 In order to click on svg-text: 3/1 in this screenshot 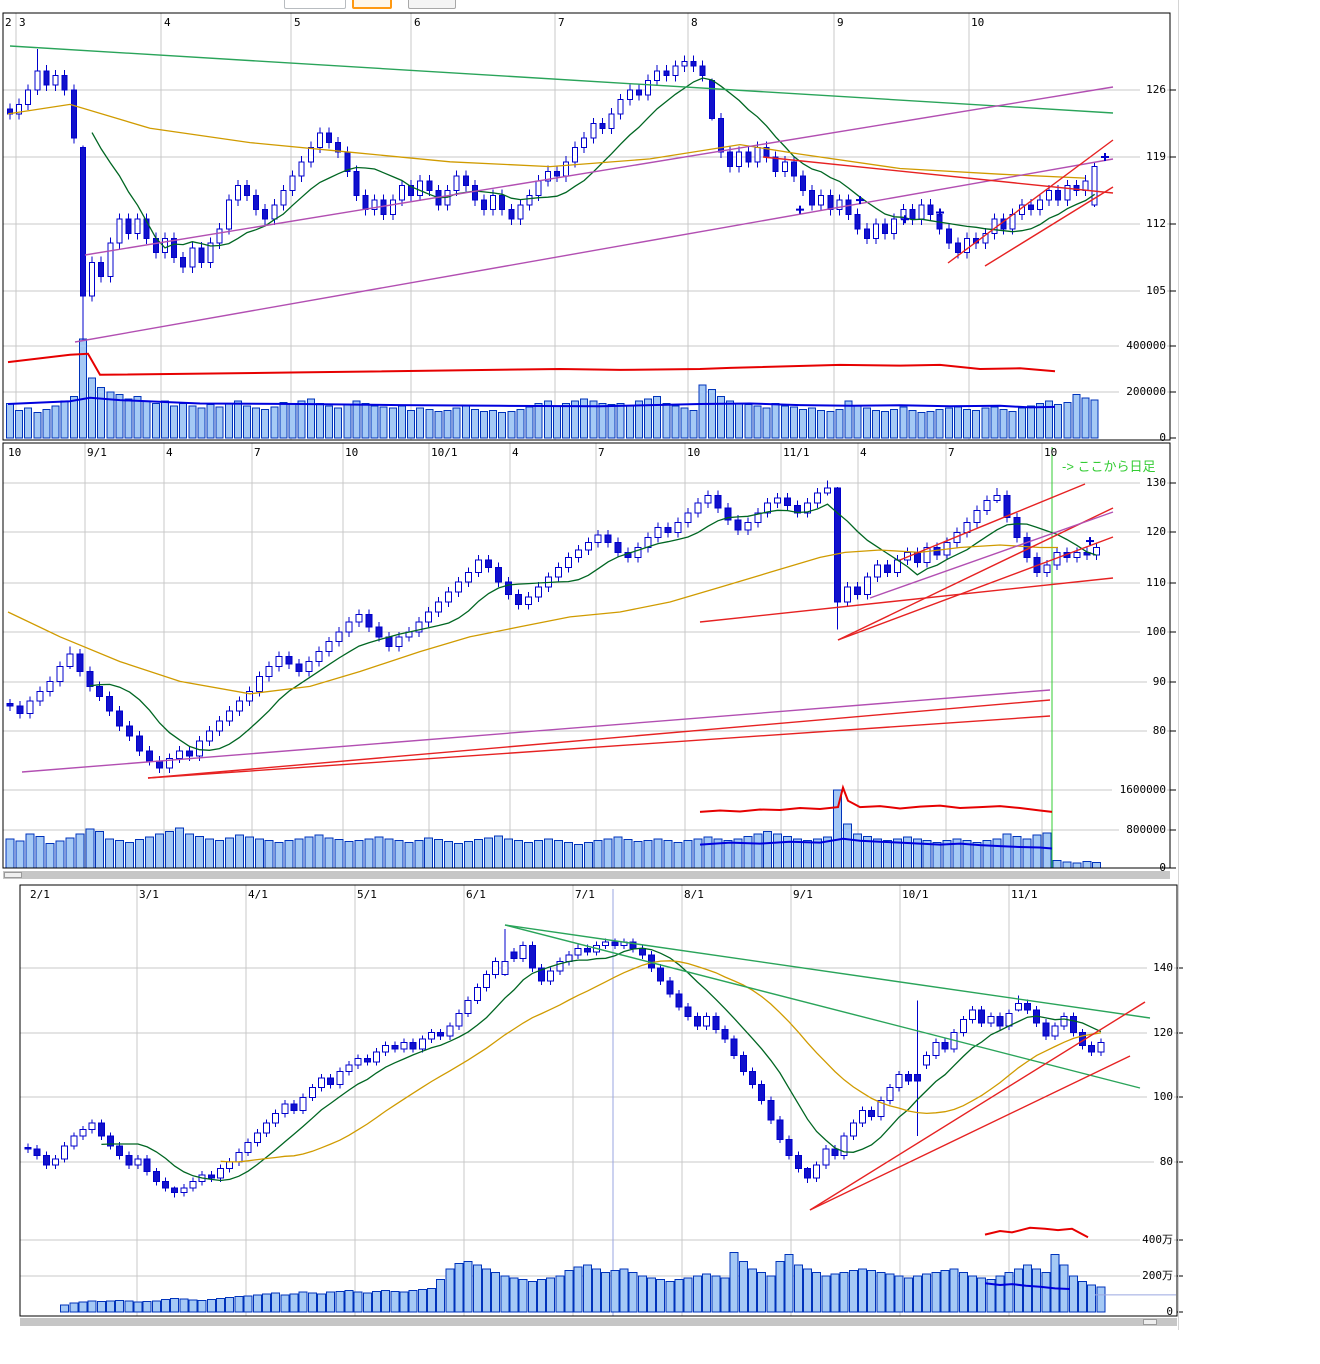, I will do `click(149, 894)`.